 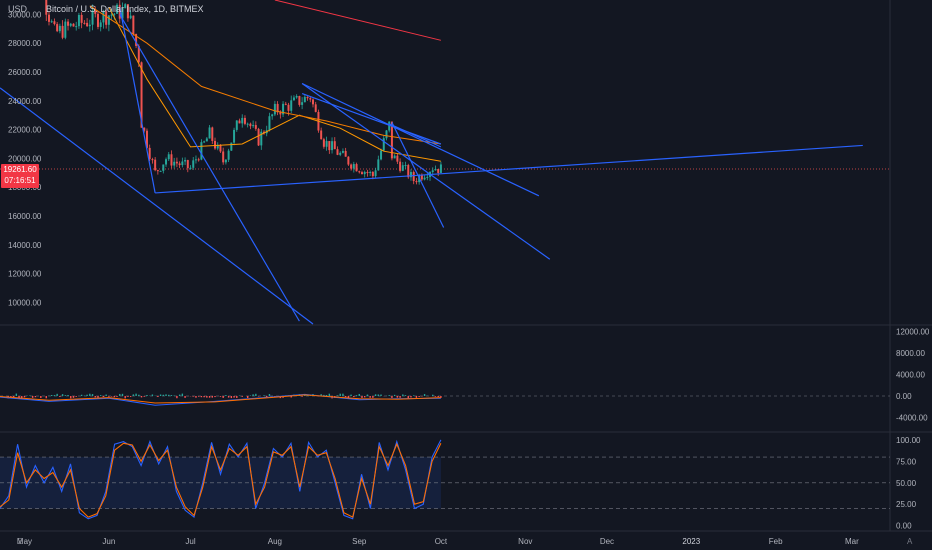 What do you see at coordinates (445, 399) in the screenshot?
I see `macd-pane` at bounding box center [445, 399].